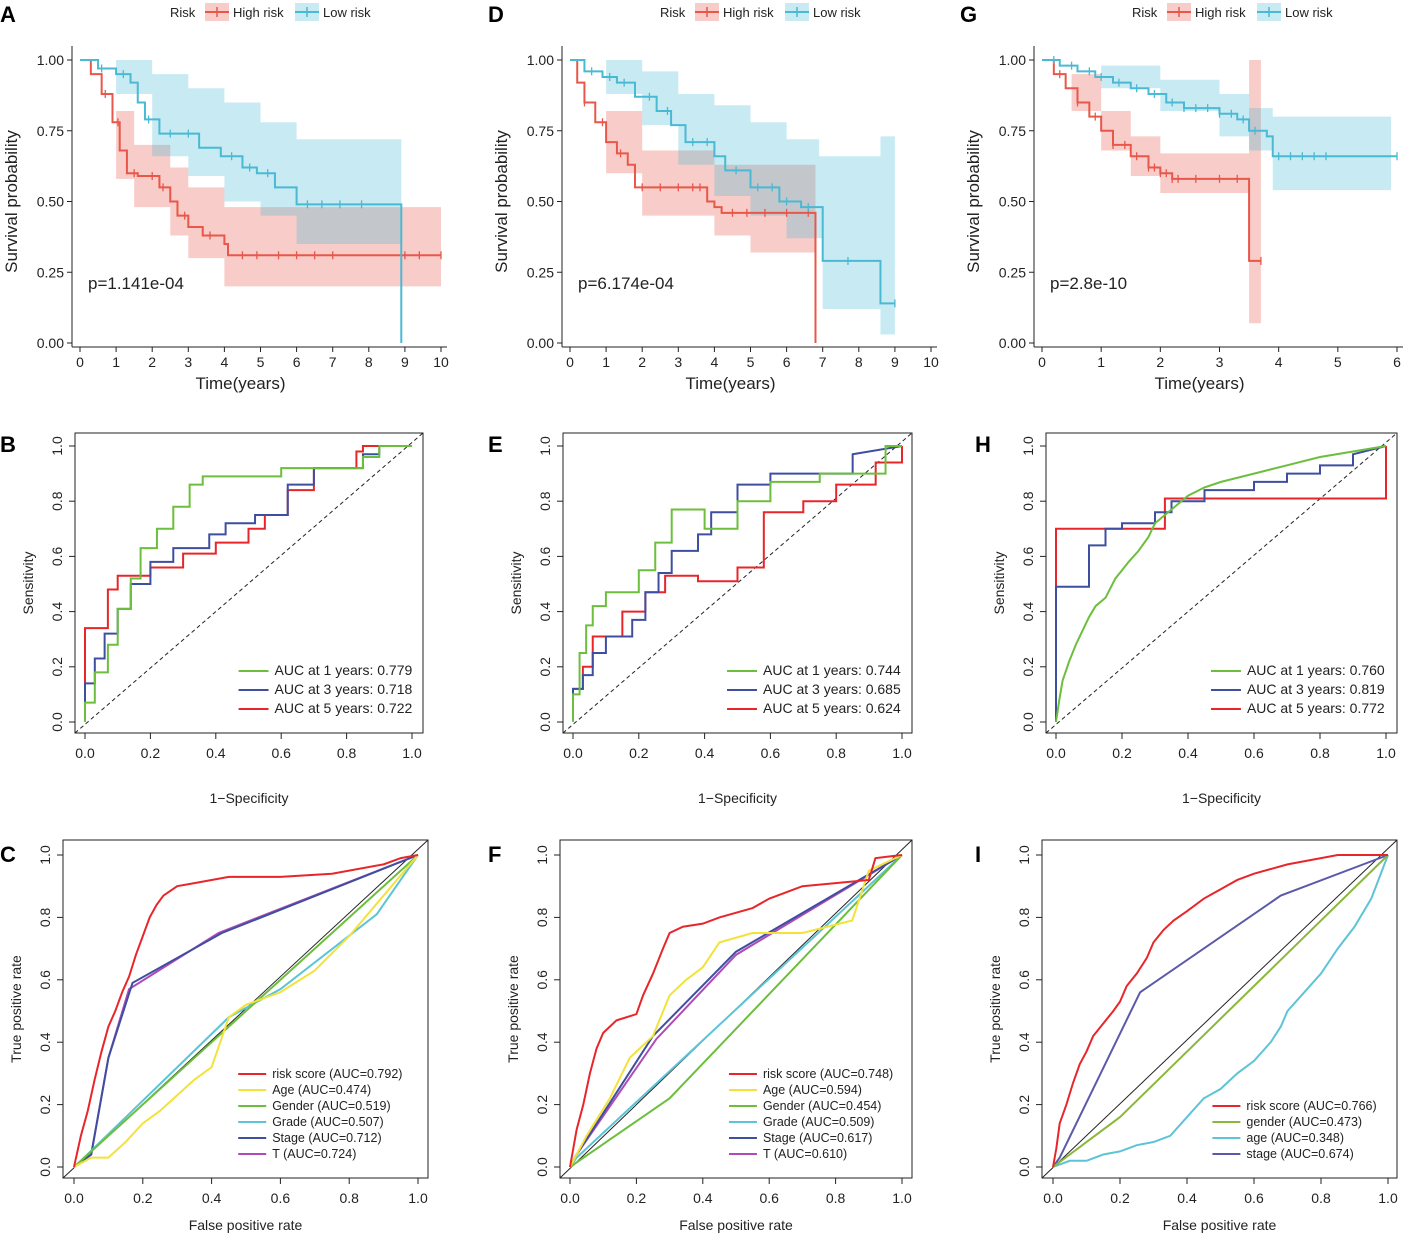 The width and height of the screenshot is (1418, 1241). Describe the element at coordinates (1024, 980) in the screenshot. I see `y-tick-label: 0.6` at that location.